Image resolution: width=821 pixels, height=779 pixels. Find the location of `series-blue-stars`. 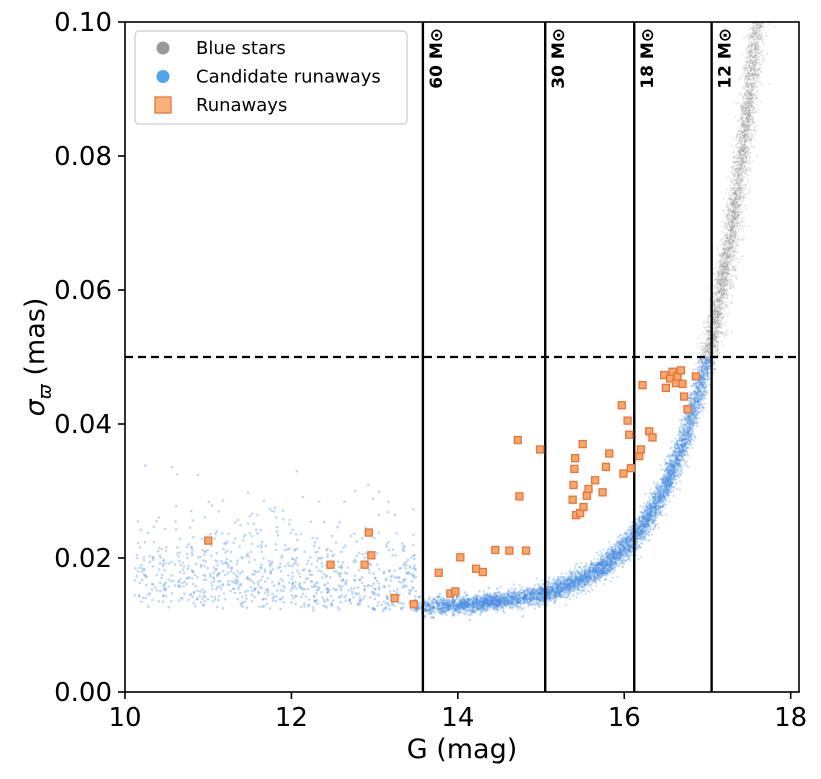

series-blue-stars is located at coordinates (734, 193).